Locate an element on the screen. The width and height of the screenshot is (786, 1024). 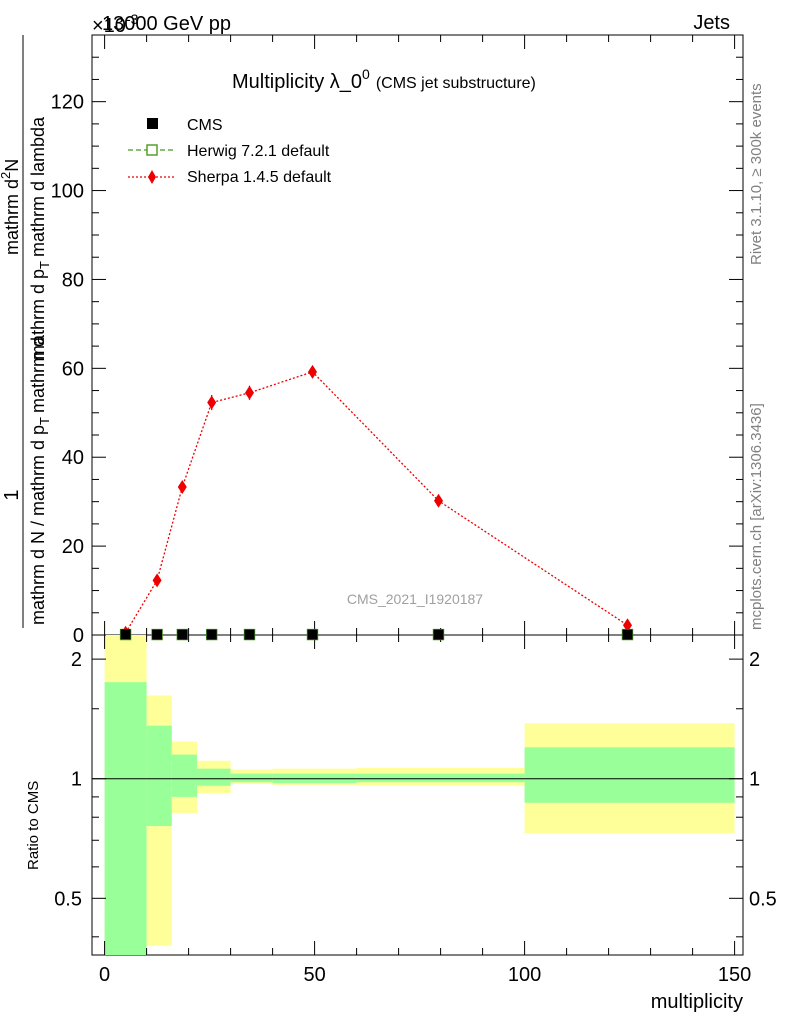
chart-title-main: Multiplicity λ_0 is located at coordinates (297, 82).